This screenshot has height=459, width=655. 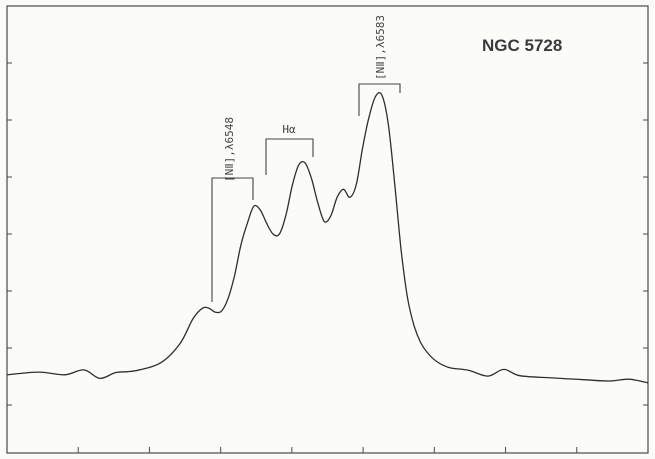 I want to click on line-label: Hα, so click(x=289, y=129).